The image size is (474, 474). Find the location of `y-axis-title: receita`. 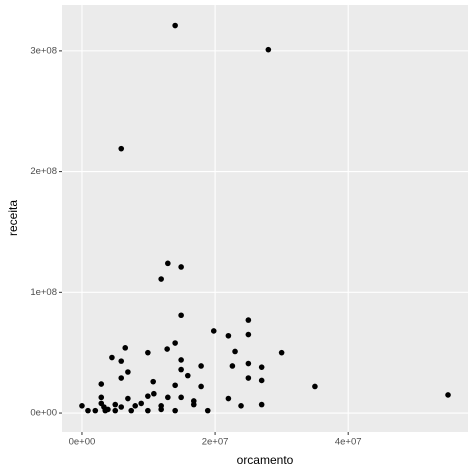

y-axis-title: receita is located at coordinates (13, 218).